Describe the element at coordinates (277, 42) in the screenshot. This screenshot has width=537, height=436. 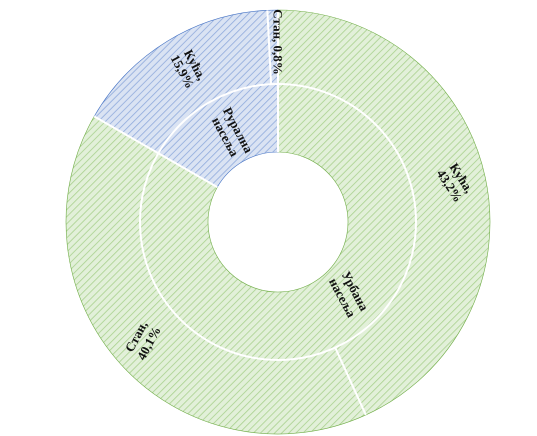
I see `outer-label-3: Стан, 0,8%` at that location.